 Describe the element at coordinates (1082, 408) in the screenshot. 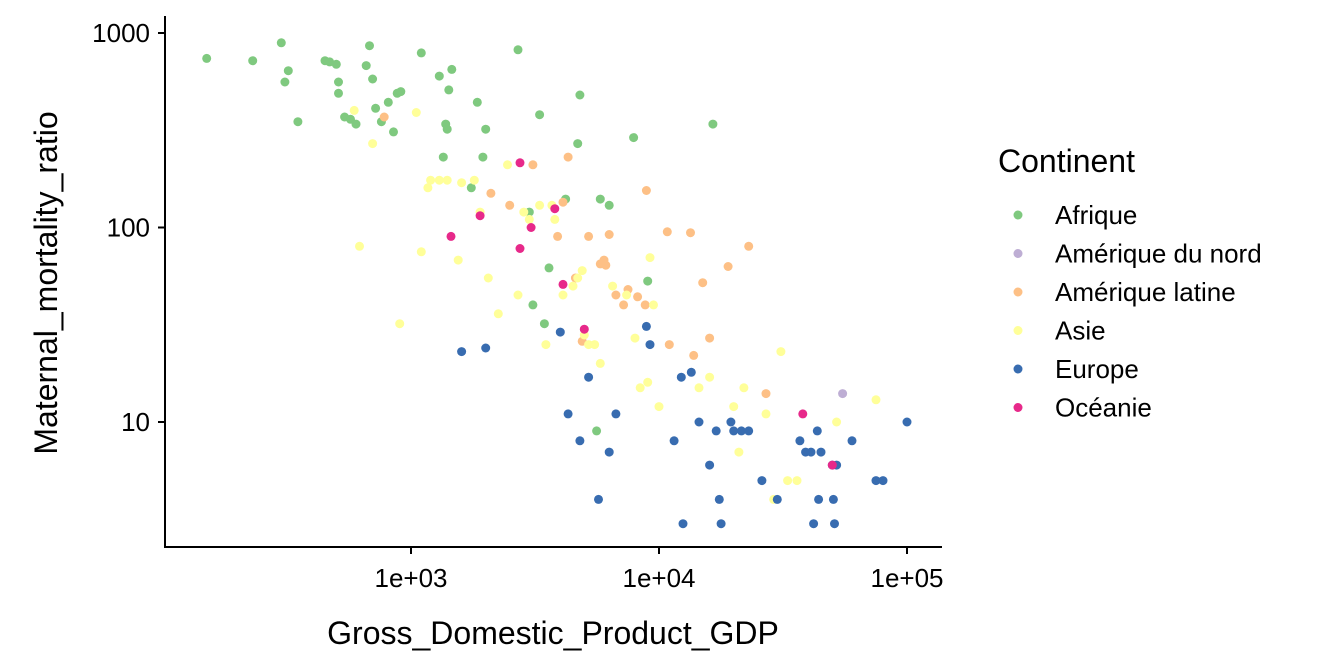

I see `legend-item: Océanie` at that location.